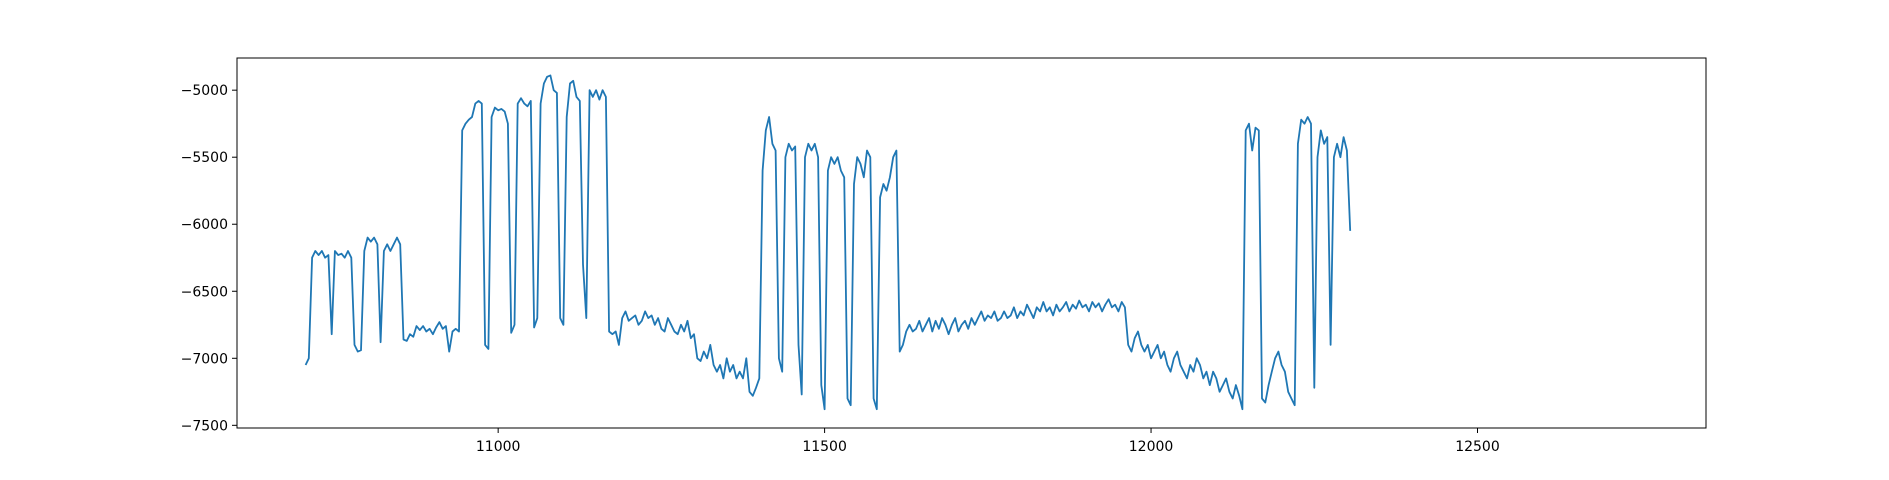 The image size is (1889, 480). Describe the element at coordinates (204, 359) in the screenshot. I see `y-tick-label: −7000` at that location.